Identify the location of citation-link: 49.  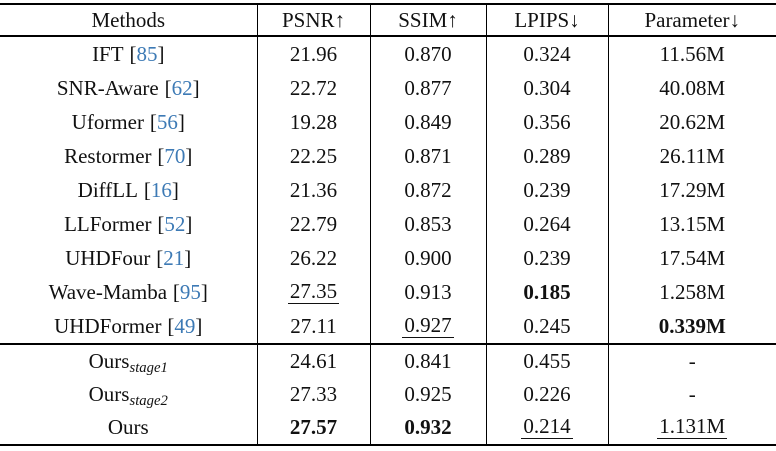
(185, 325).